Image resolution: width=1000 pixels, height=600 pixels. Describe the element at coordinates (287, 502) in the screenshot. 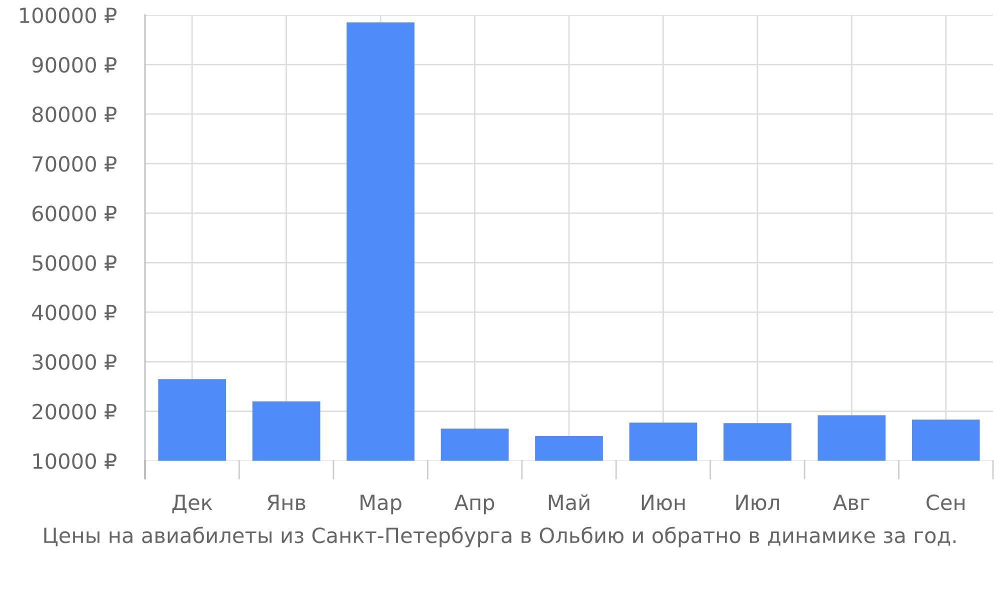

I see `x-tick-label: Янв` at that location.